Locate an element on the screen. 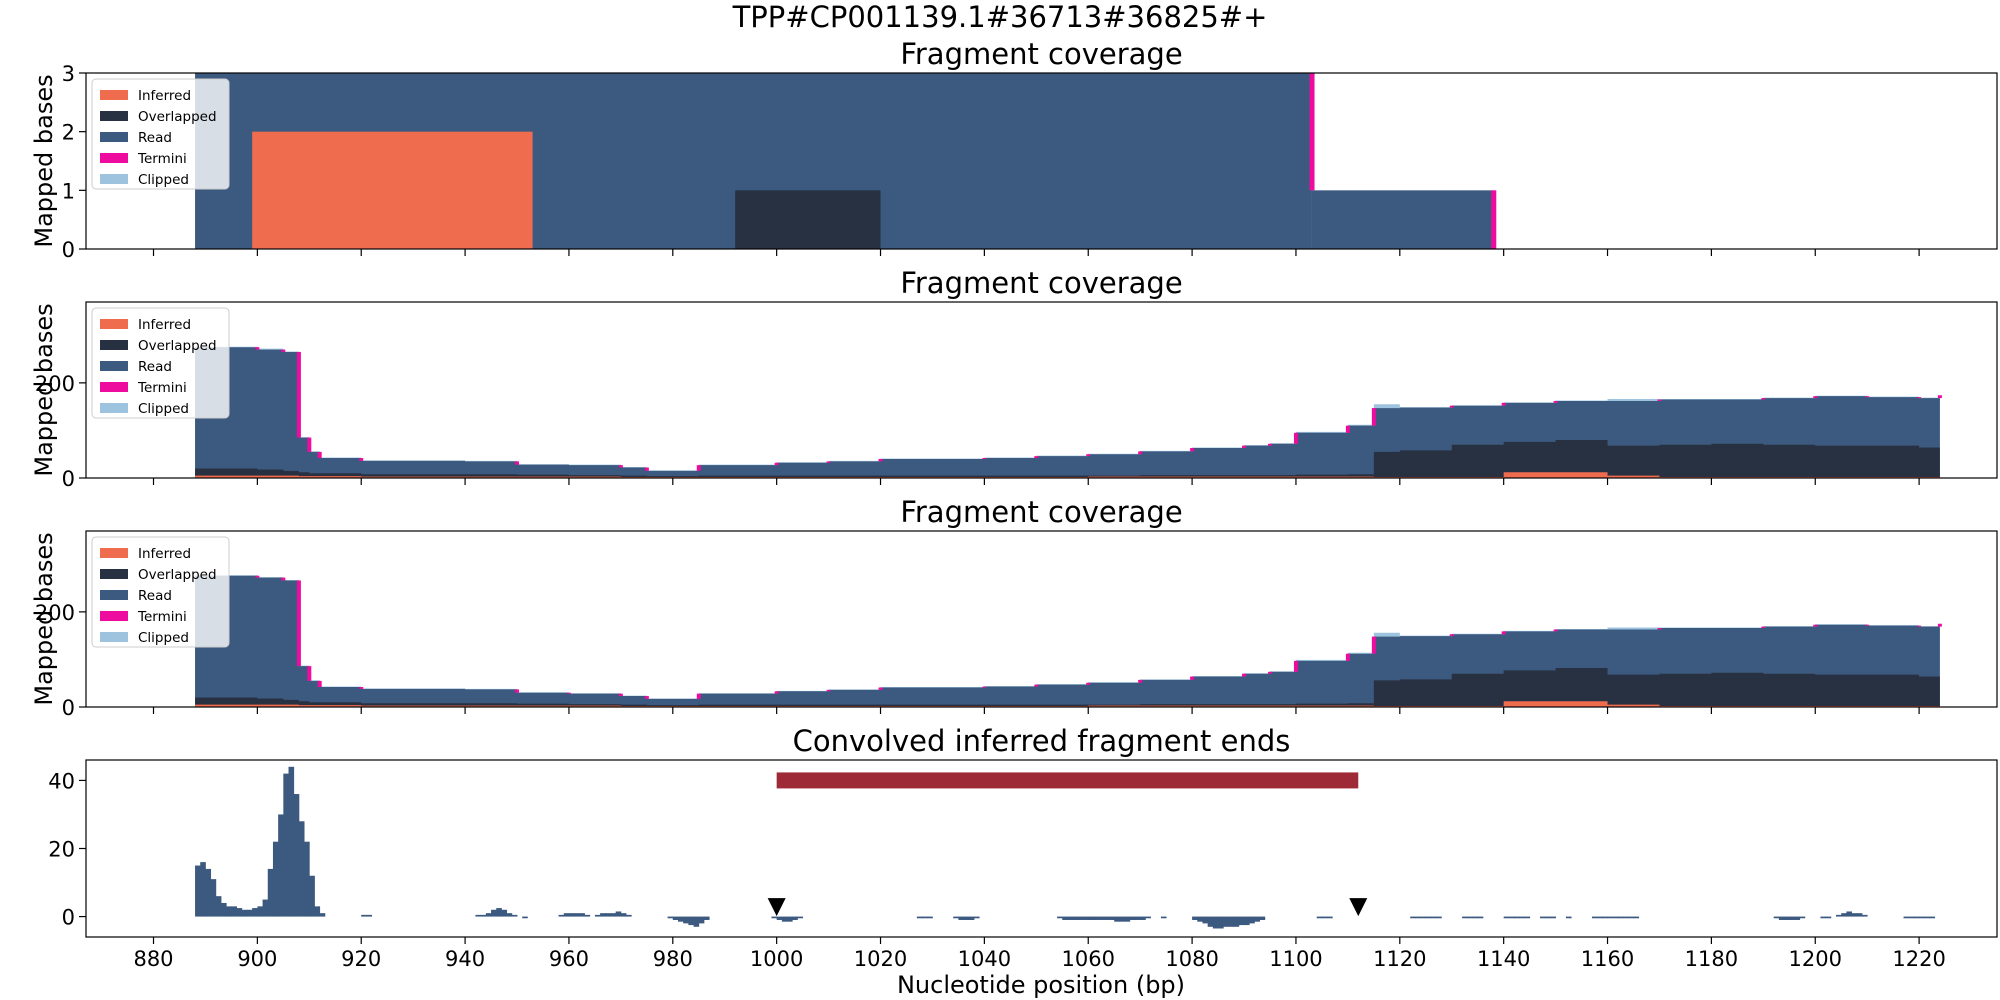 The width and height of the screenshot is (2000, 1000). y-tick-label: 2 is located at coordinates (68, 133).